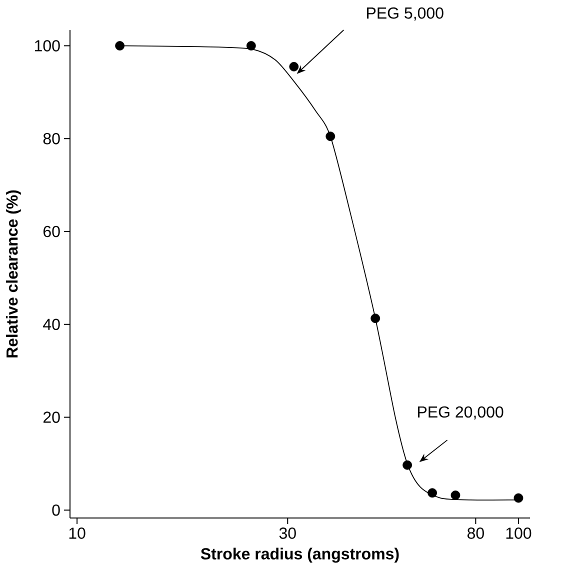 The image size is (561, 574). Describe the element at coordinates (405, 14) in the screenshot. I see `text: PEG 5,000` at that location.